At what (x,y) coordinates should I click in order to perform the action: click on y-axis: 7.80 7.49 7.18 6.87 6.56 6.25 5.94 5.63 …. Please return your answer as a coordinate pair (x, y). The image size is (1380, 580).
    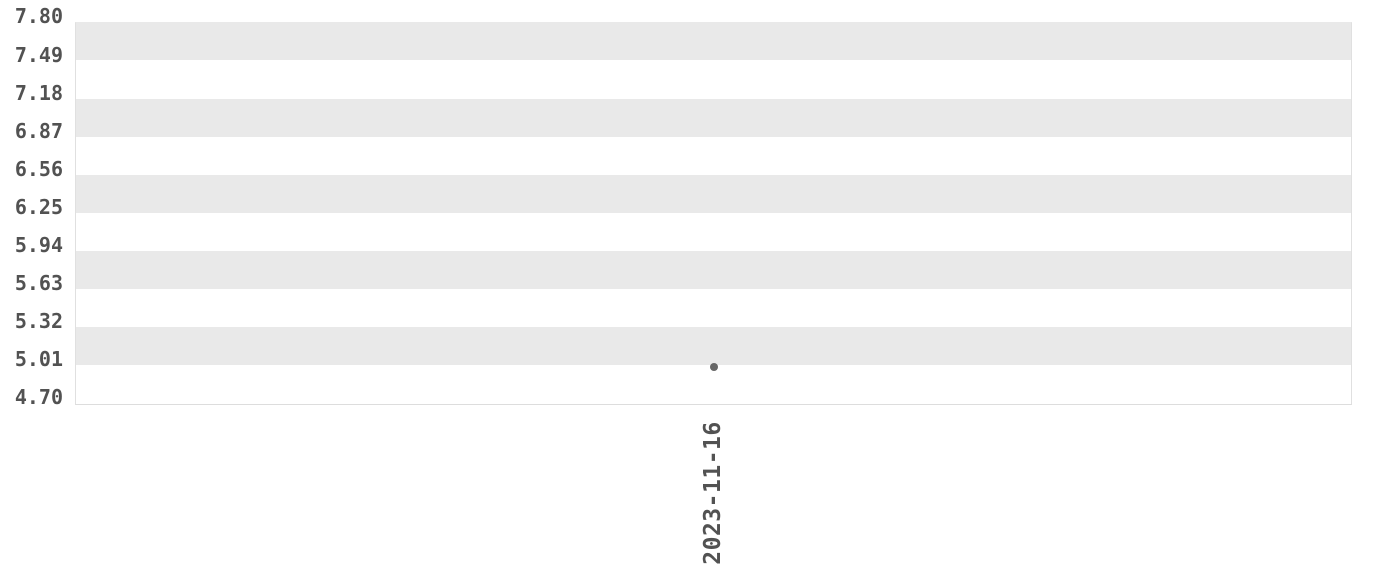
    Looking at the image, I should click on (31, 208).